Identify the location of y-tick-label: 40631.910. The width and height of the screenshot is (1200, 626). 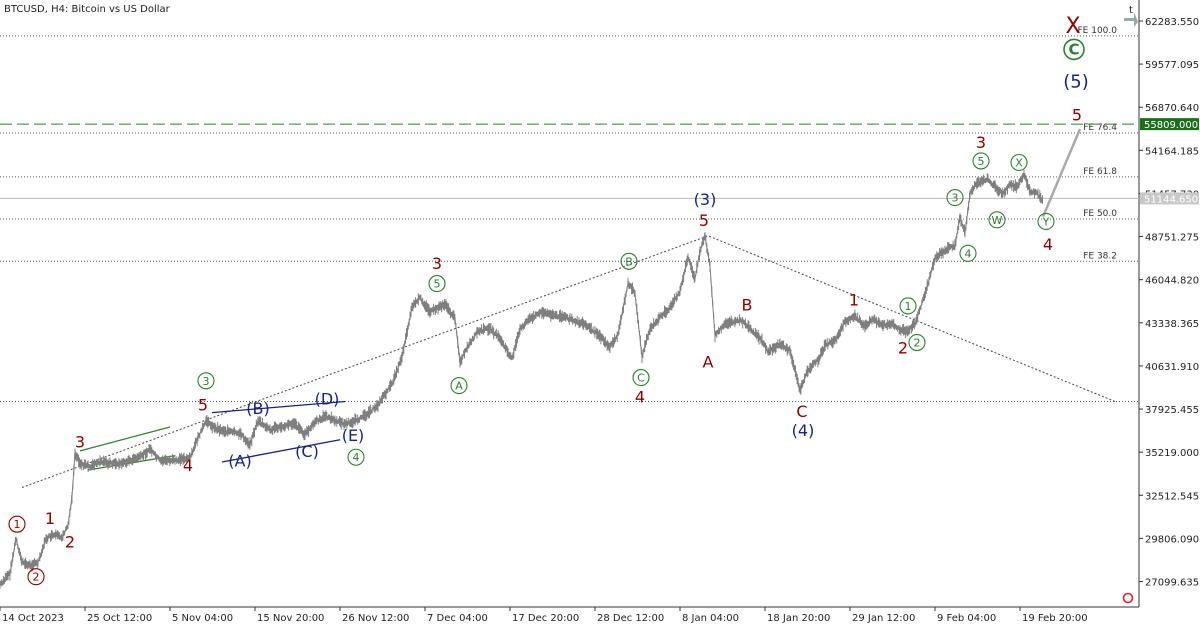
(1172, 367).